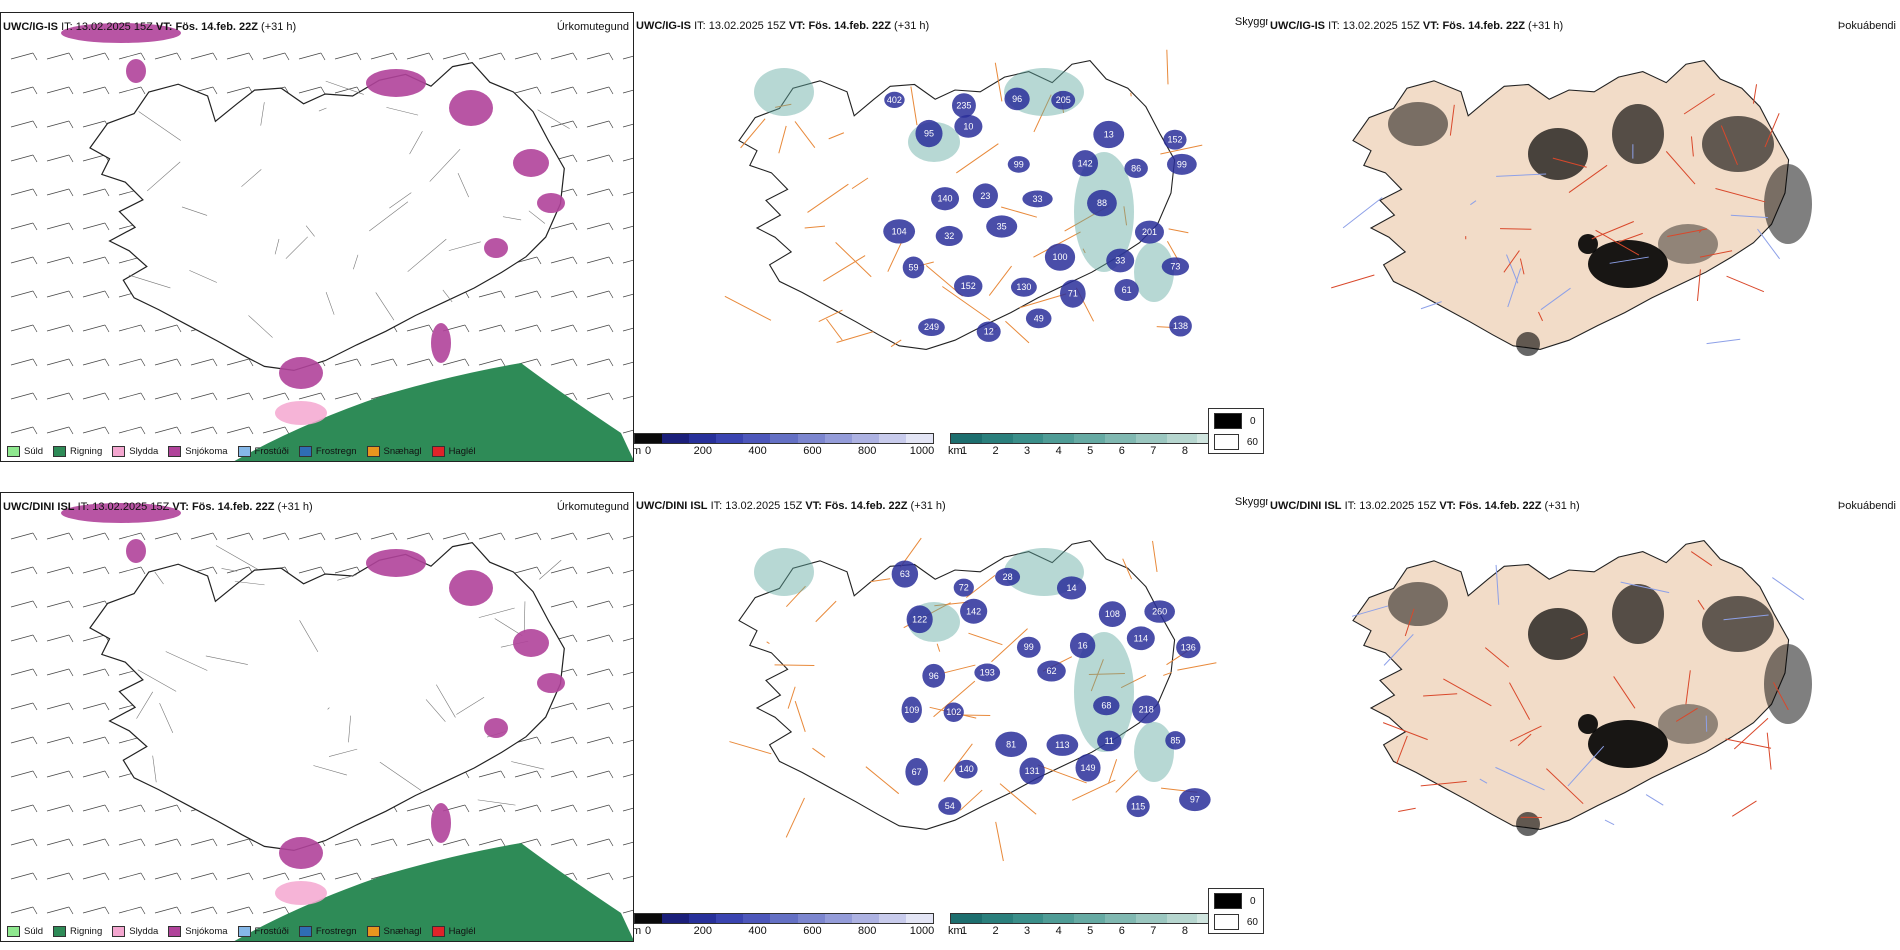 This screenshot has width=1900, height=950. What do you see at coordinates (1136, 168) in the screenshot?
I see `cloud-base-label: 86` at bounding box center [1136, 168].